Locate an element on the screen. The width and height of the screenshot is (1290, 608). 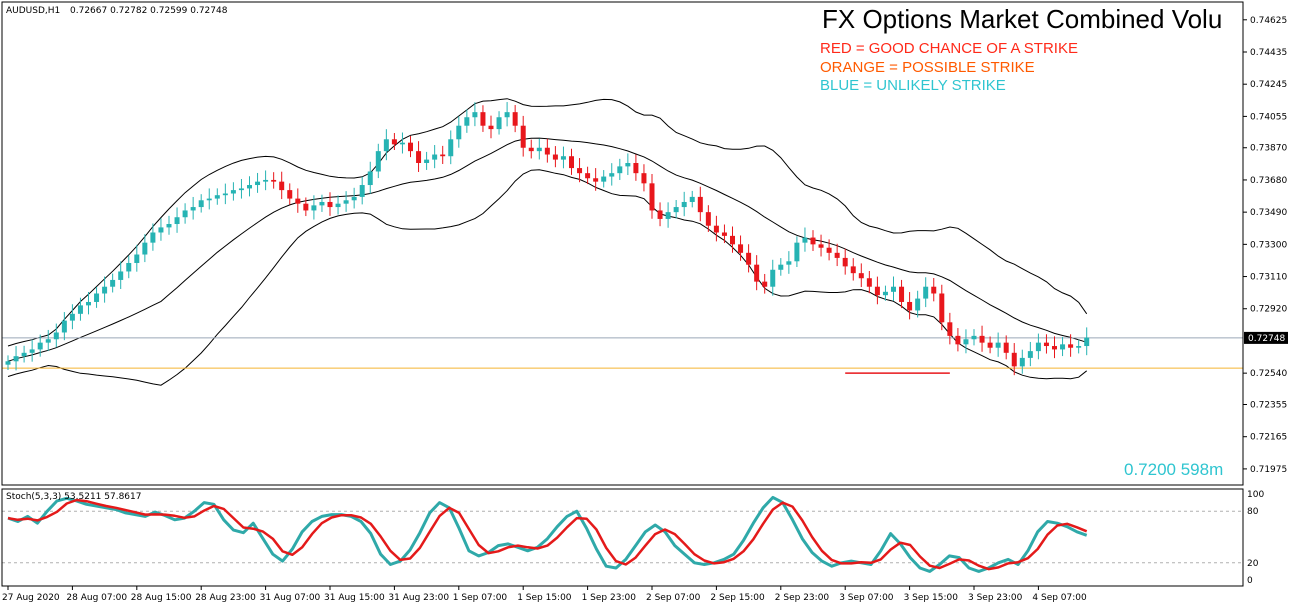
time-tick-label: 2 Sep 07:00 is located at coordinates (673, 598).